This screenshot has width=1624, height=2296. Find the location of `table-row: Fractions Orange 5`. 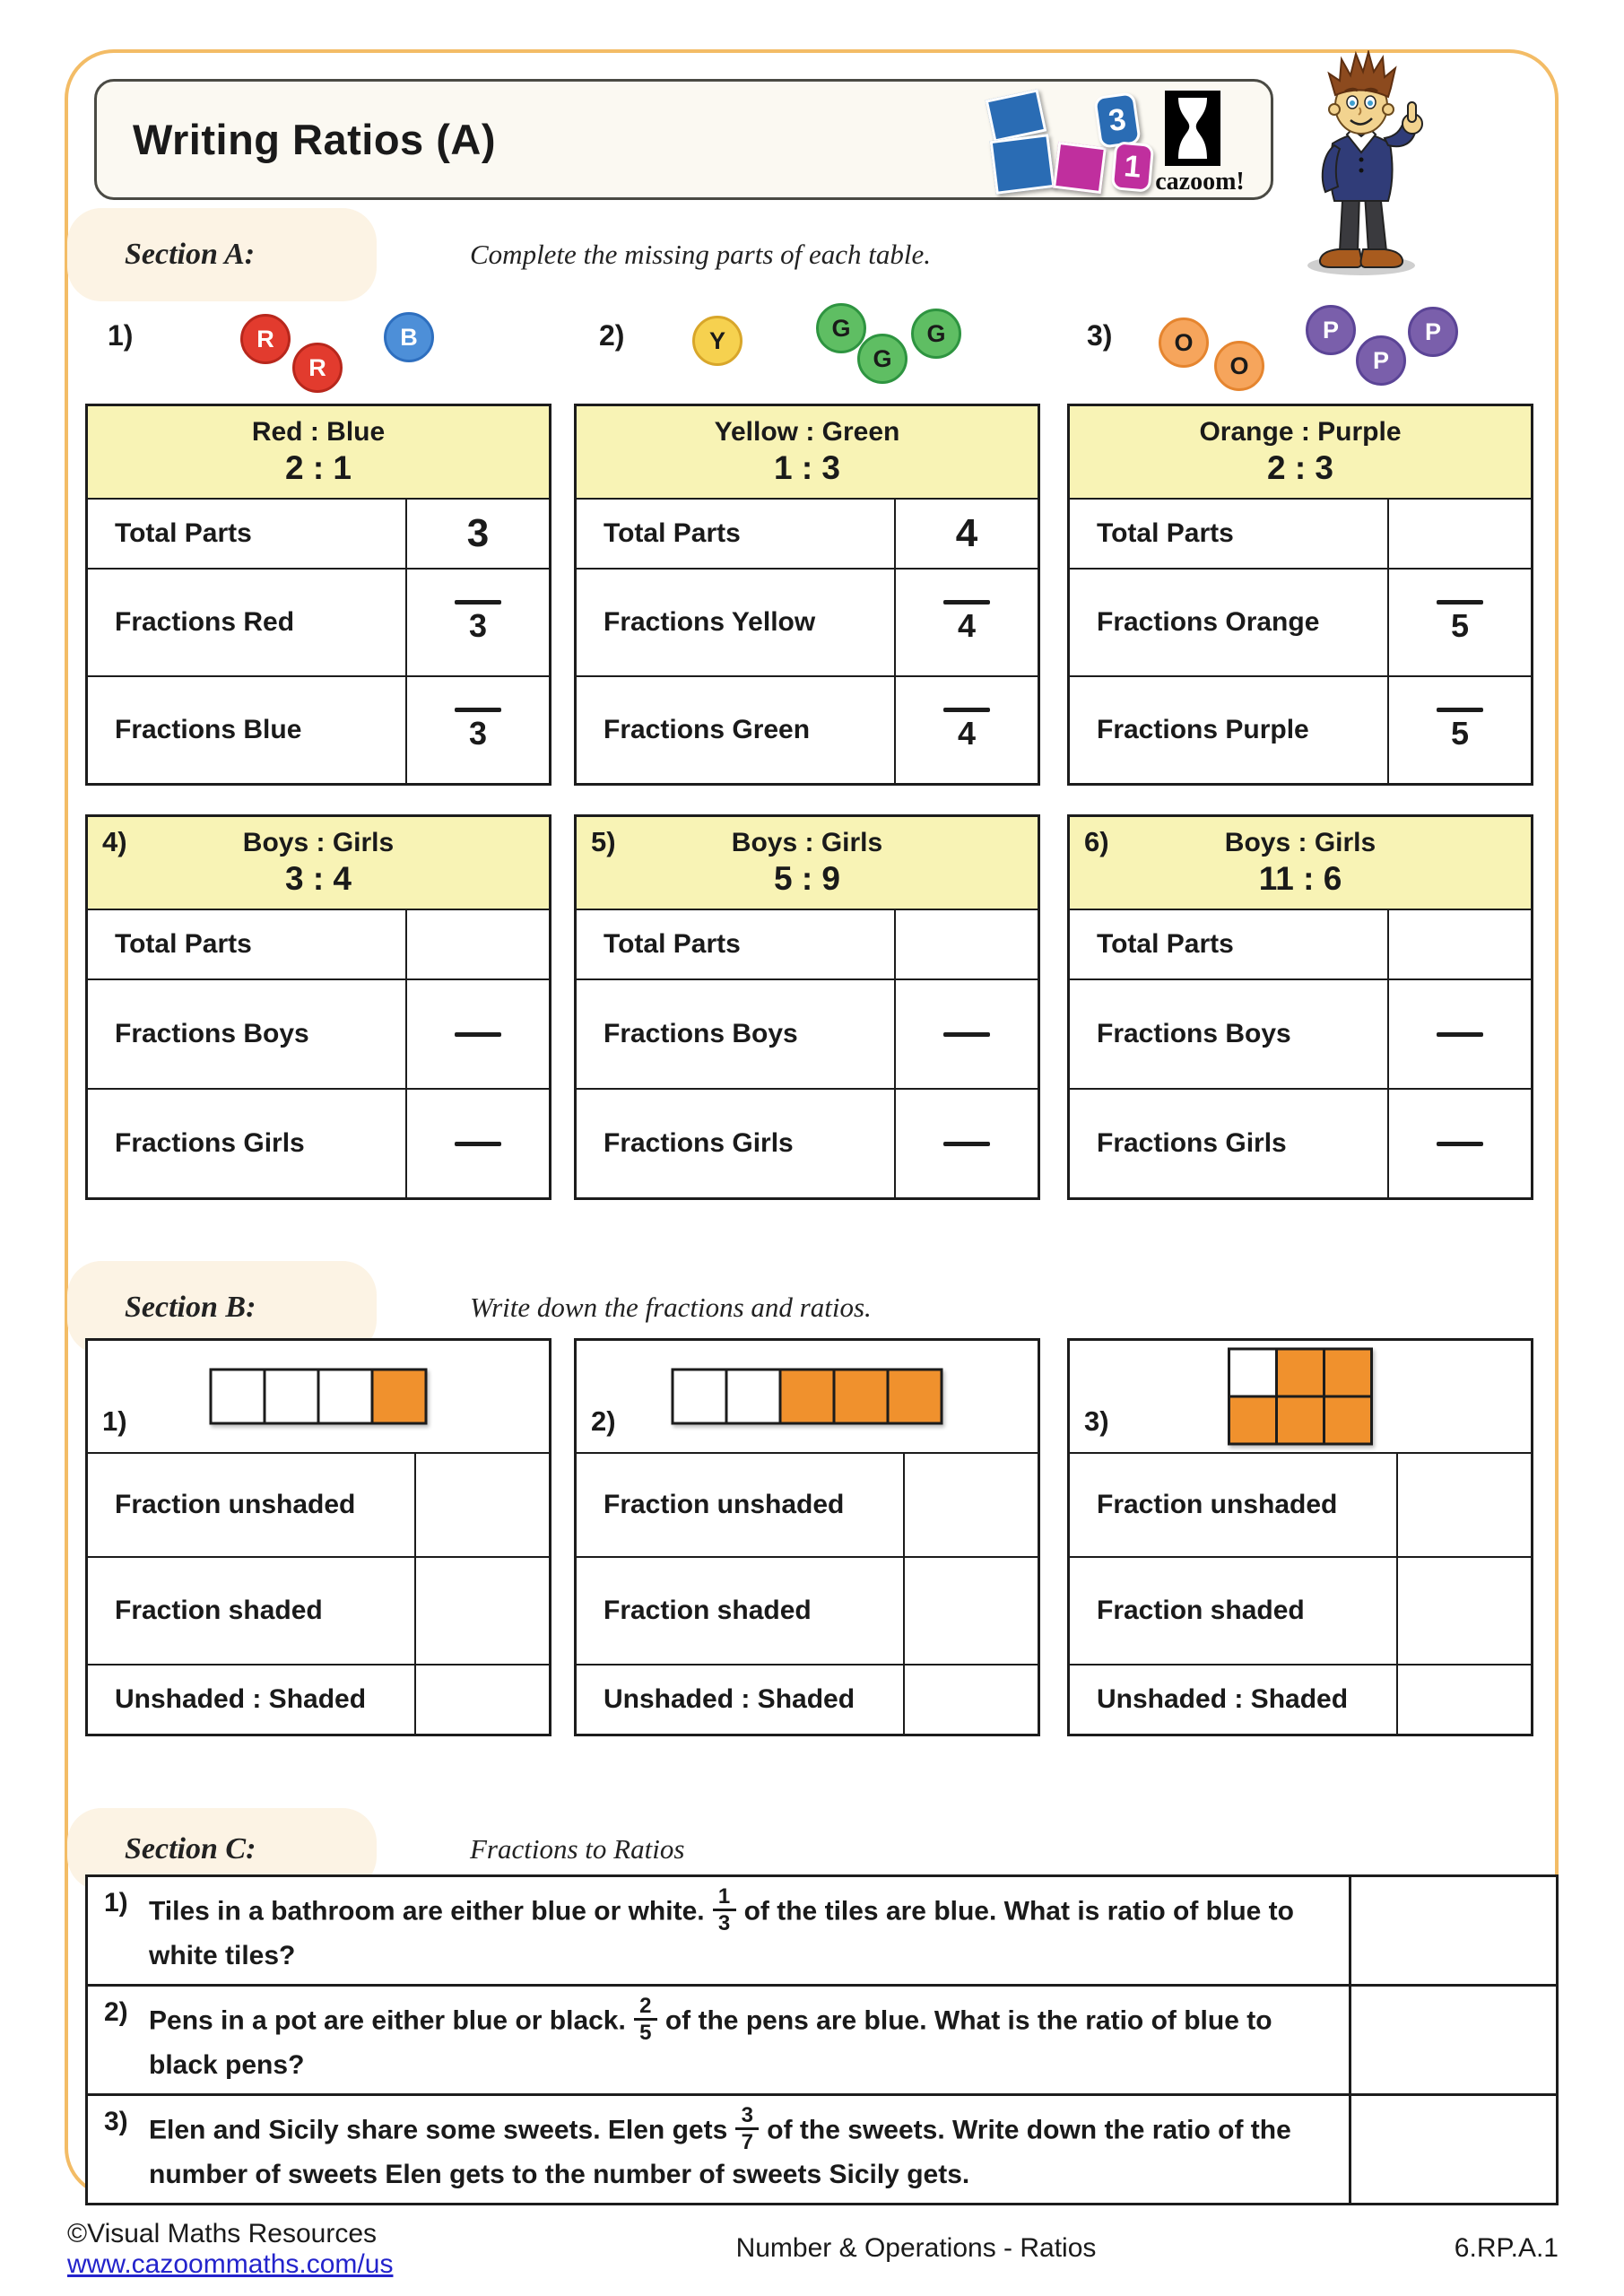

table-row: Fractions Orange 5 is located at coordinates (1300, 621).